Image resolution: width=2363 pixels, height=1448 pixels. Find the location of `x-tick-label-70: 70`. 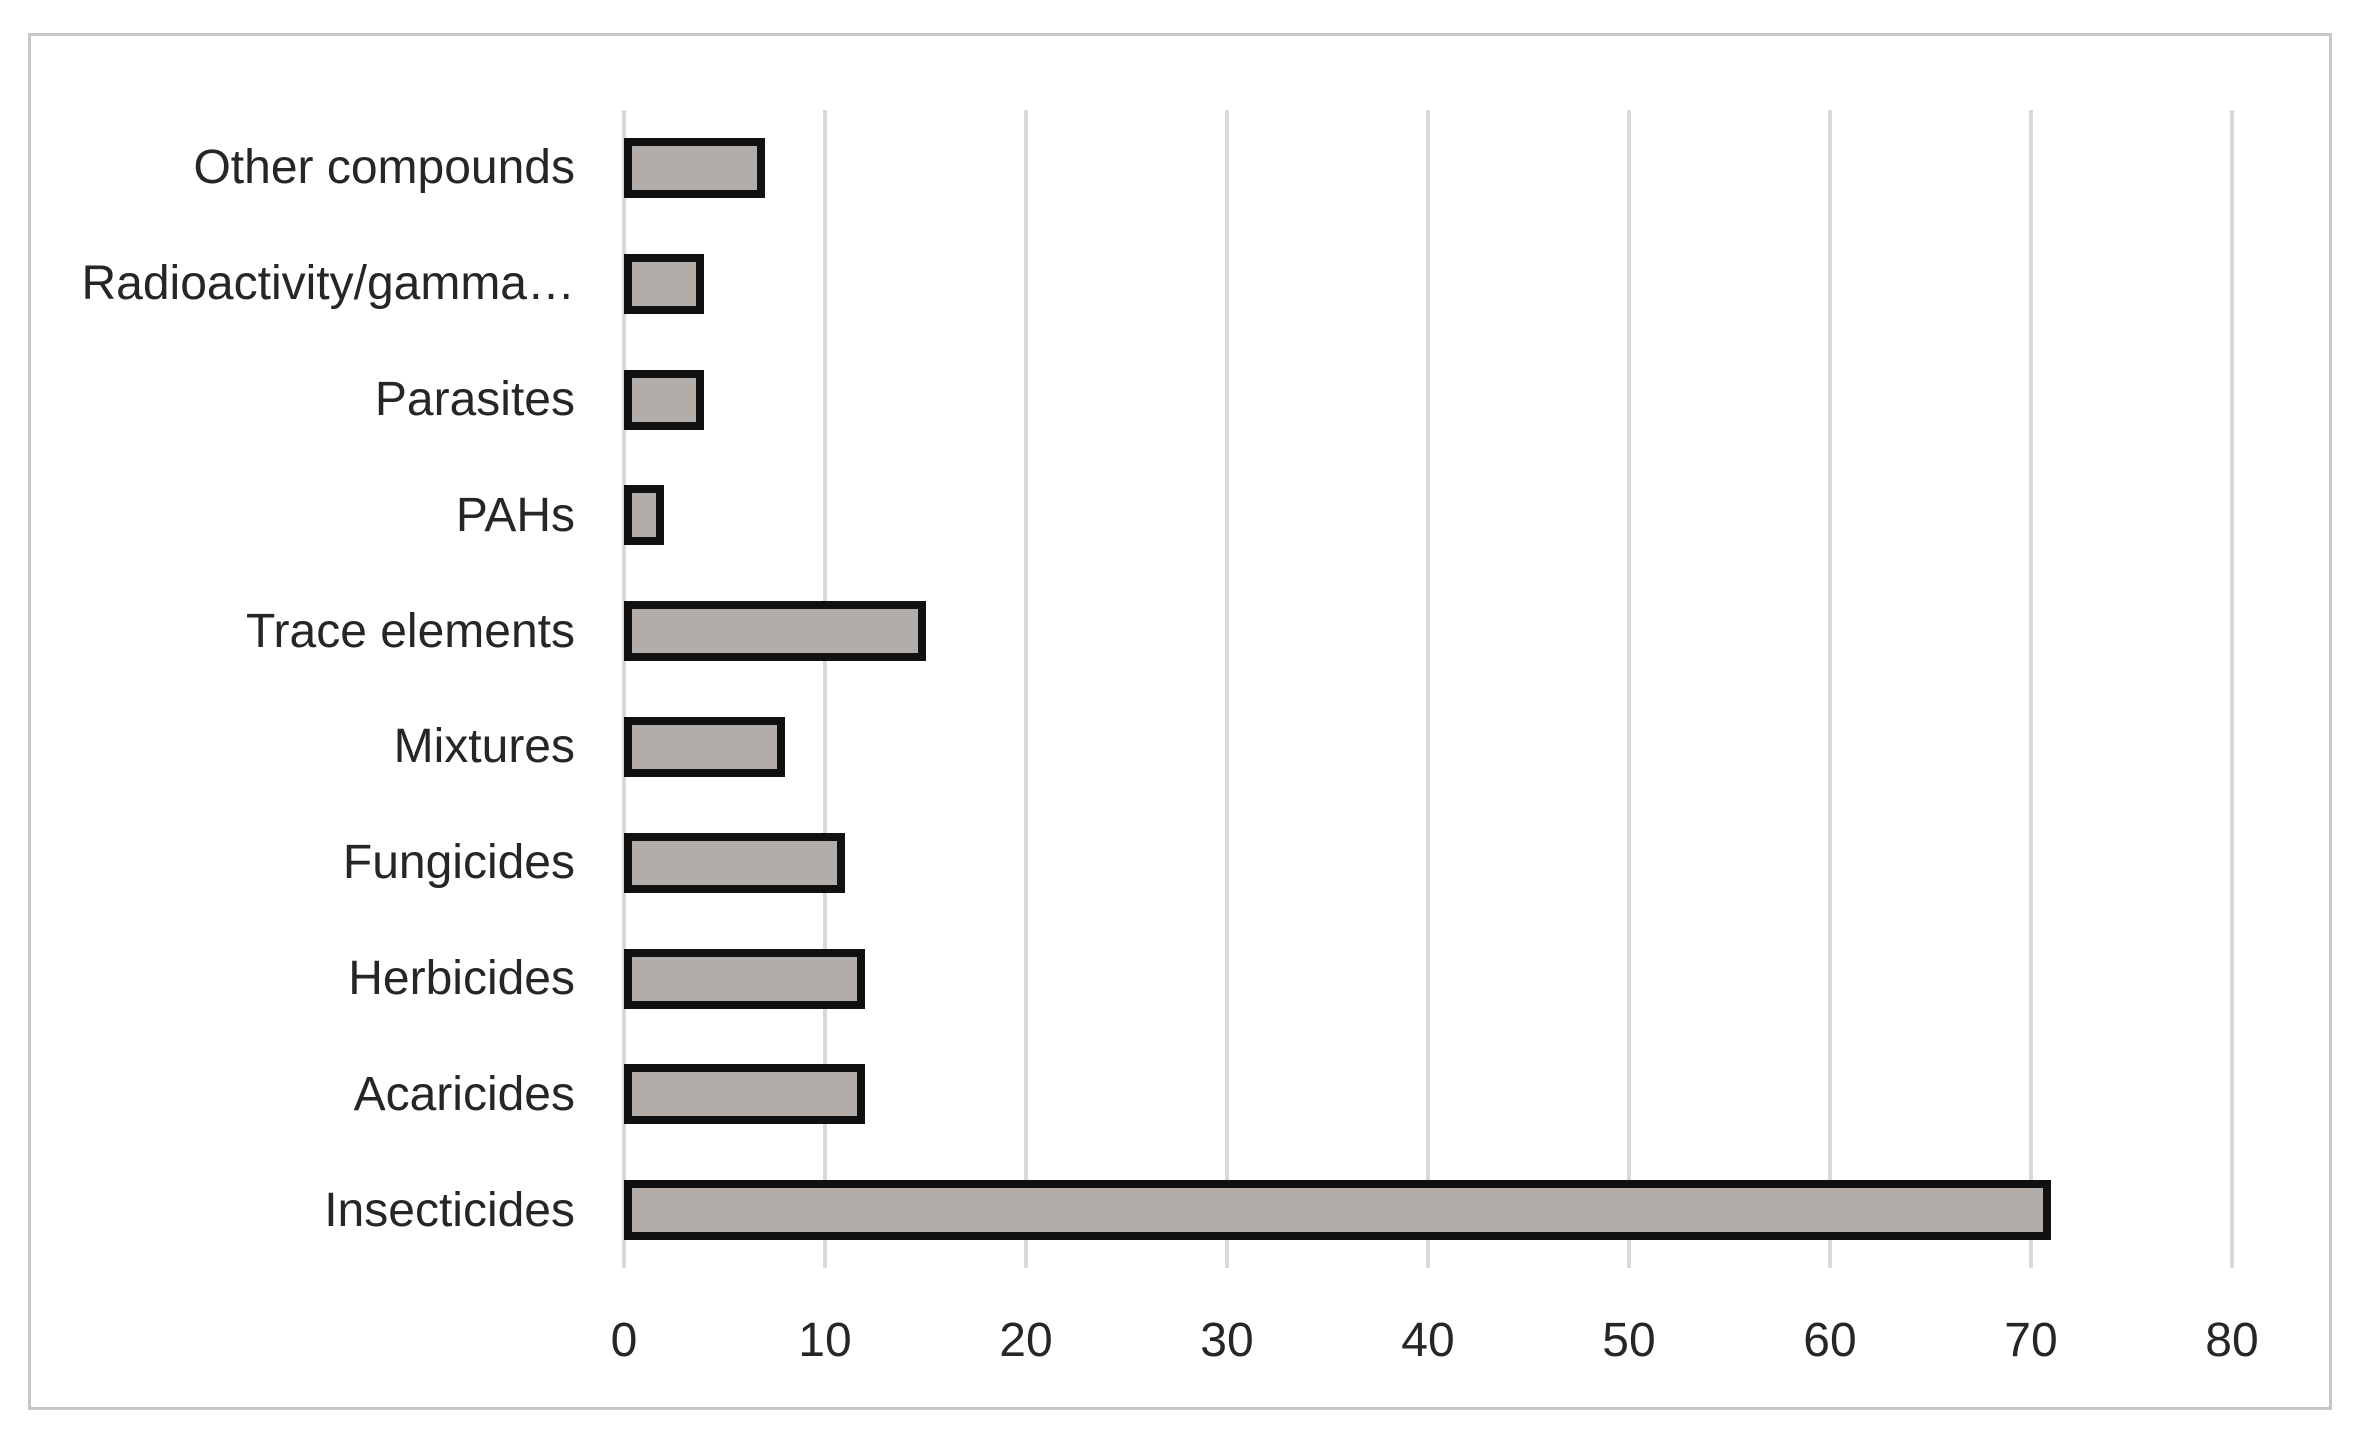

x-tick-label-70: 70 is located at coordinates (2031, 1340).